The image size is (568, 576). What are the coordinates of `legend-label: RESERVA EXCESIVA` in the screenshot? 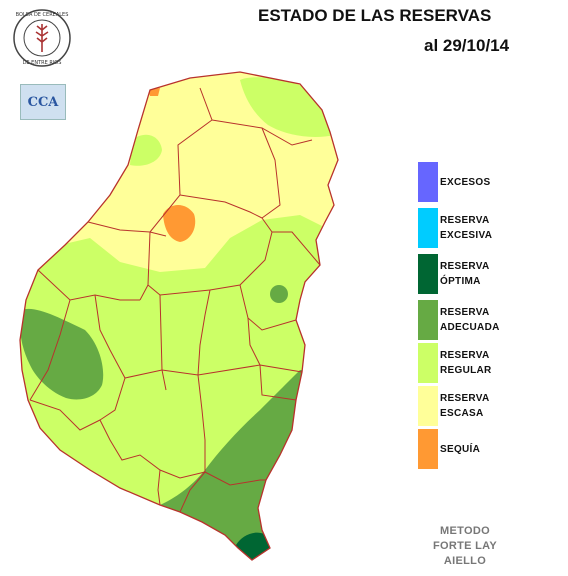 It's located at (466, 228).